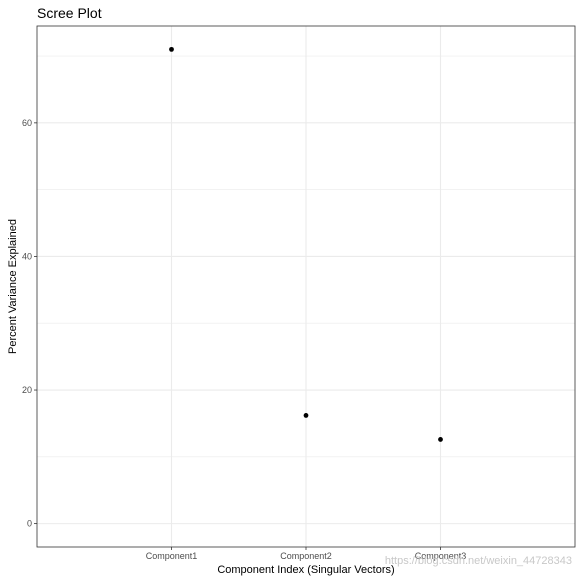 This screenshot has width=579, height=580. I want to click on x-tick-label: Component2, so click(306, 556).